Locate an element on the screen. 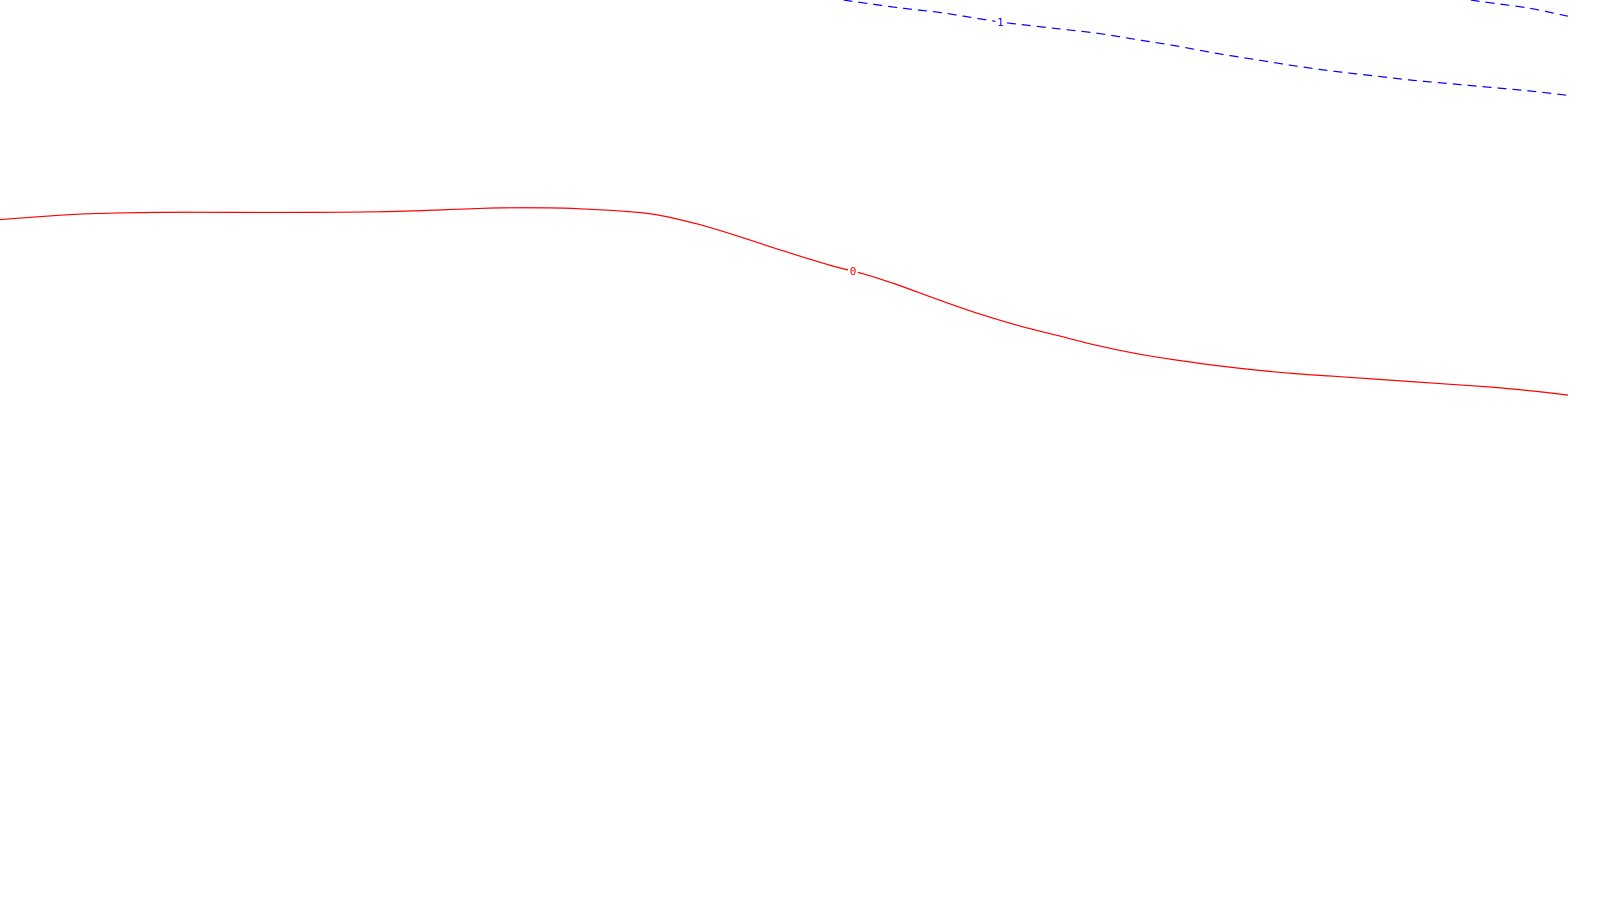 Image resolution: width=1600 pixels, height=900 pixels. contour-label-contour-1: 1 is located at coordinates (1000, 22).